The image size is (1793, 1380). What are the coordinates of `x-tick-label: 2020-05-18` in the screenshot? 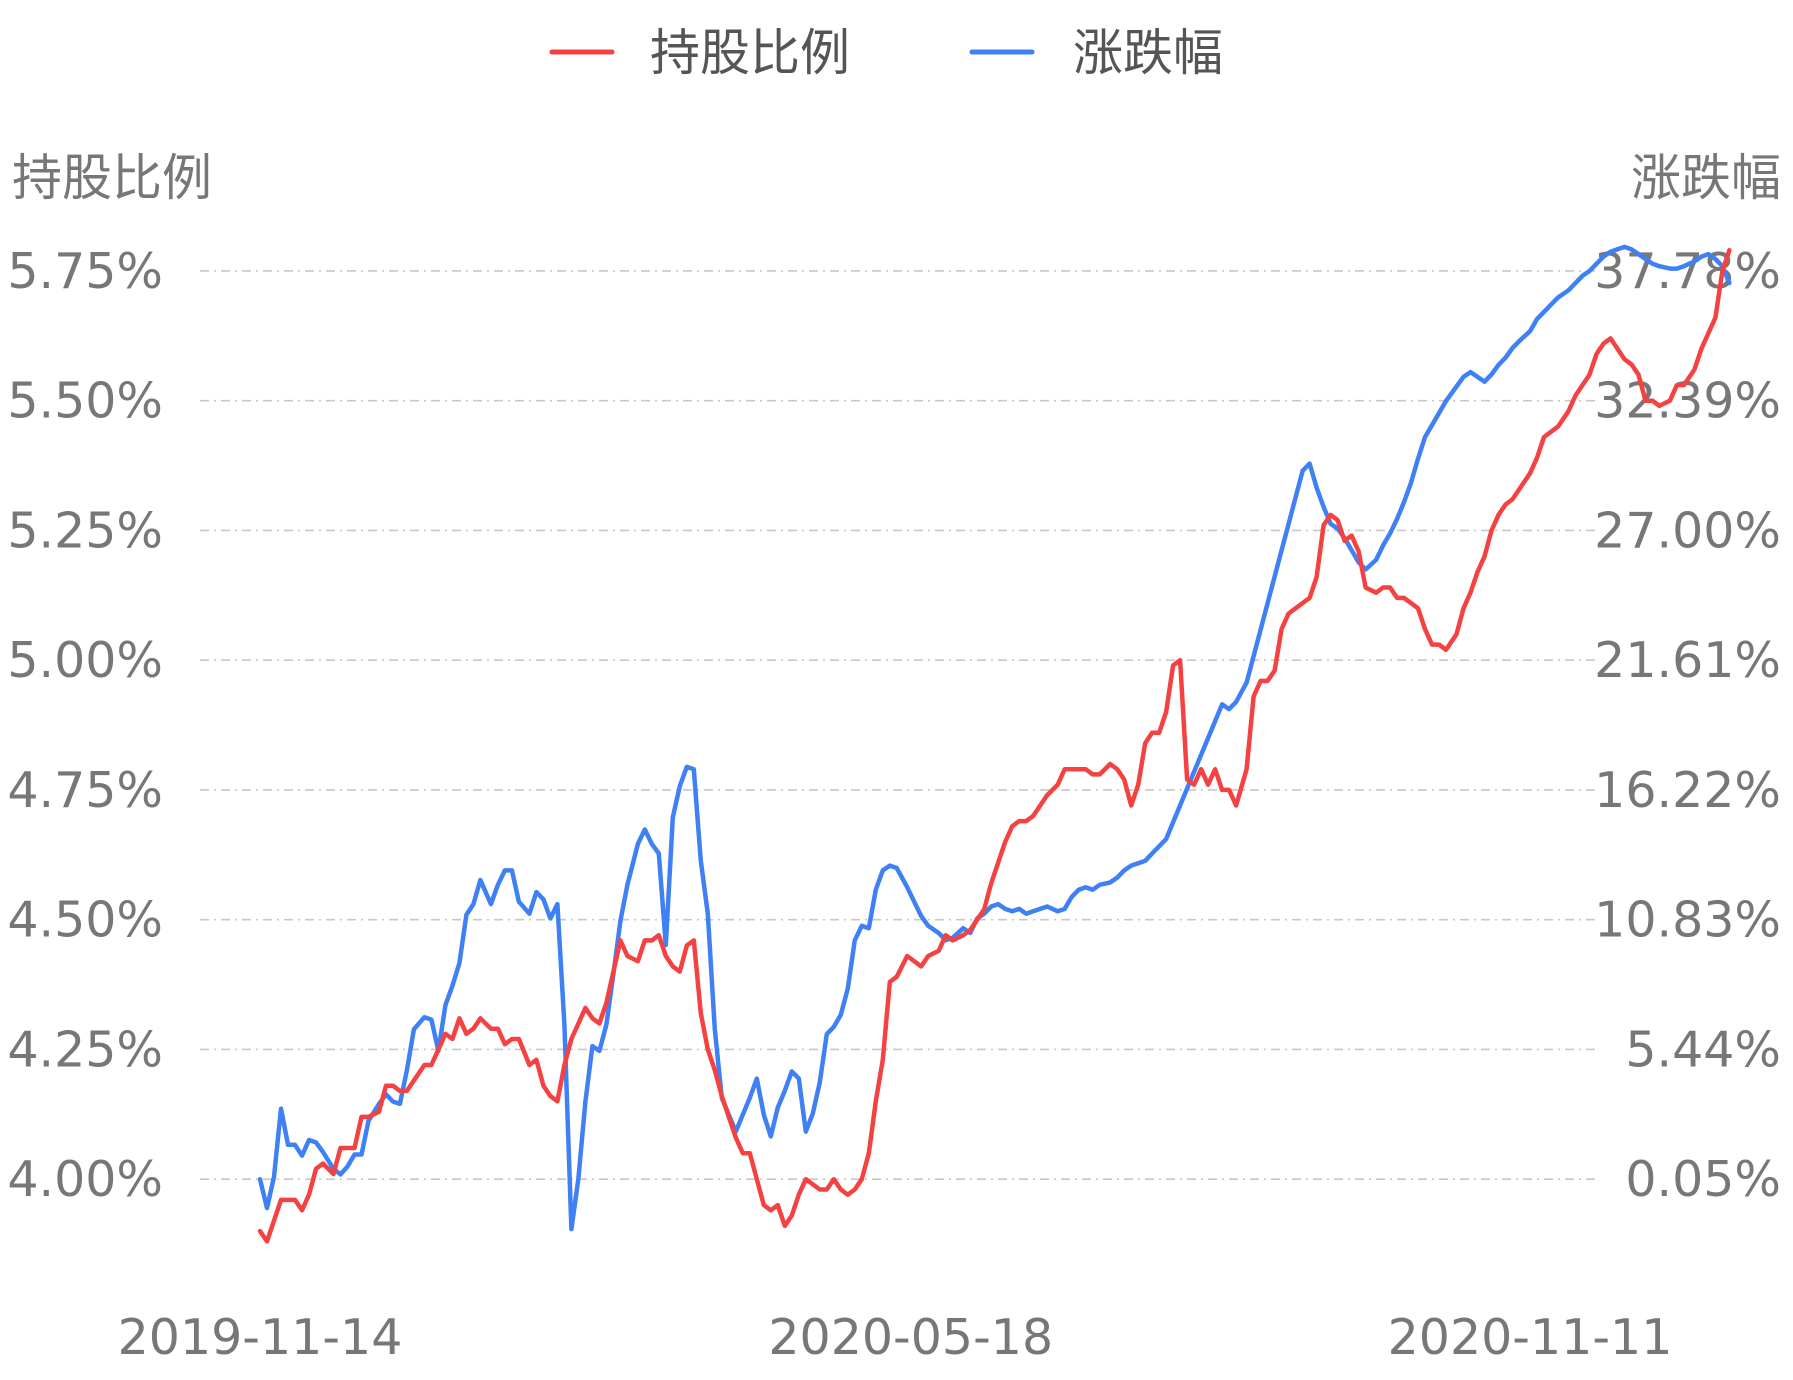 It's located at (910, 1337).